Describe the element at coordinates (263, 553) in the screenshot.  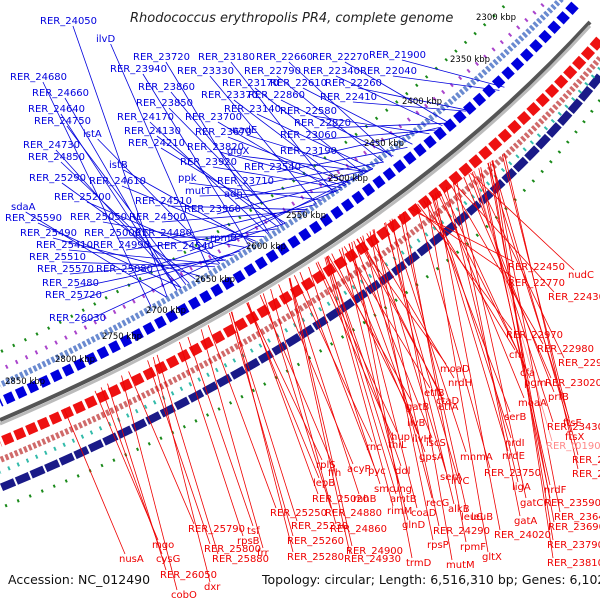
I see `reverse-gene-label: frr` at that location.